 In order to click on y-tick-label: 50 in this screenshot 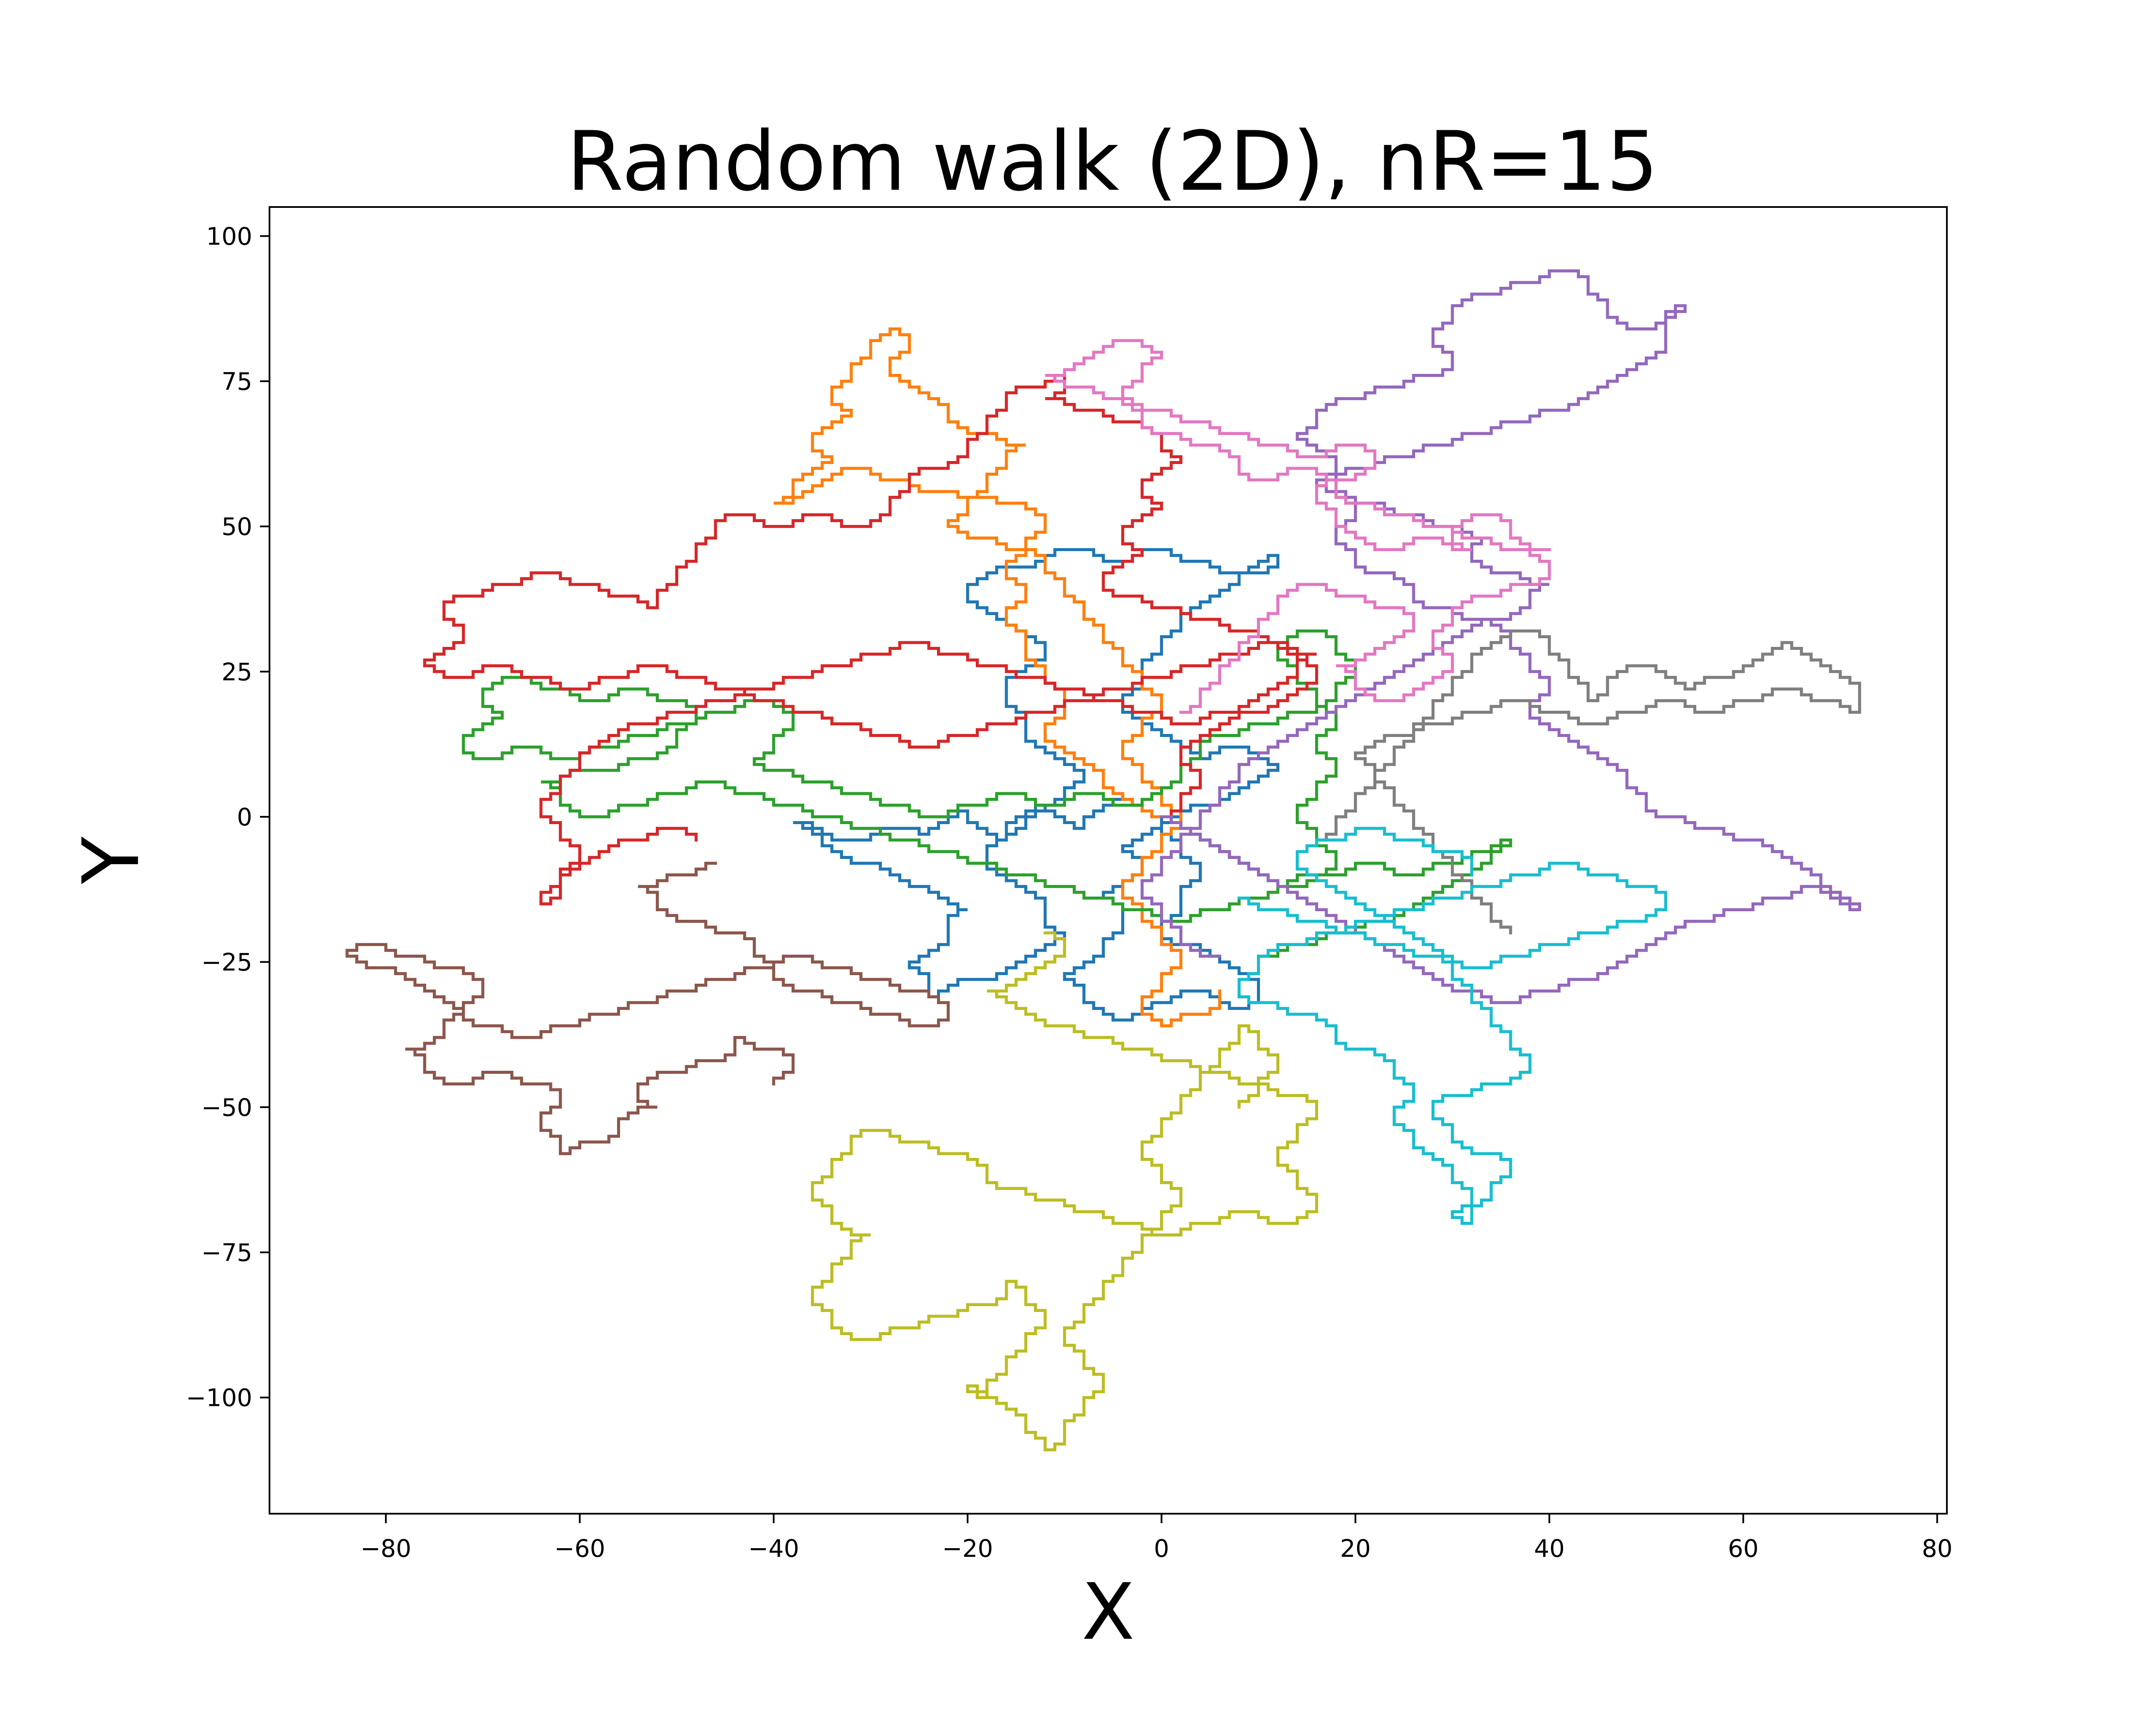, I will do `click(237, 527)`.